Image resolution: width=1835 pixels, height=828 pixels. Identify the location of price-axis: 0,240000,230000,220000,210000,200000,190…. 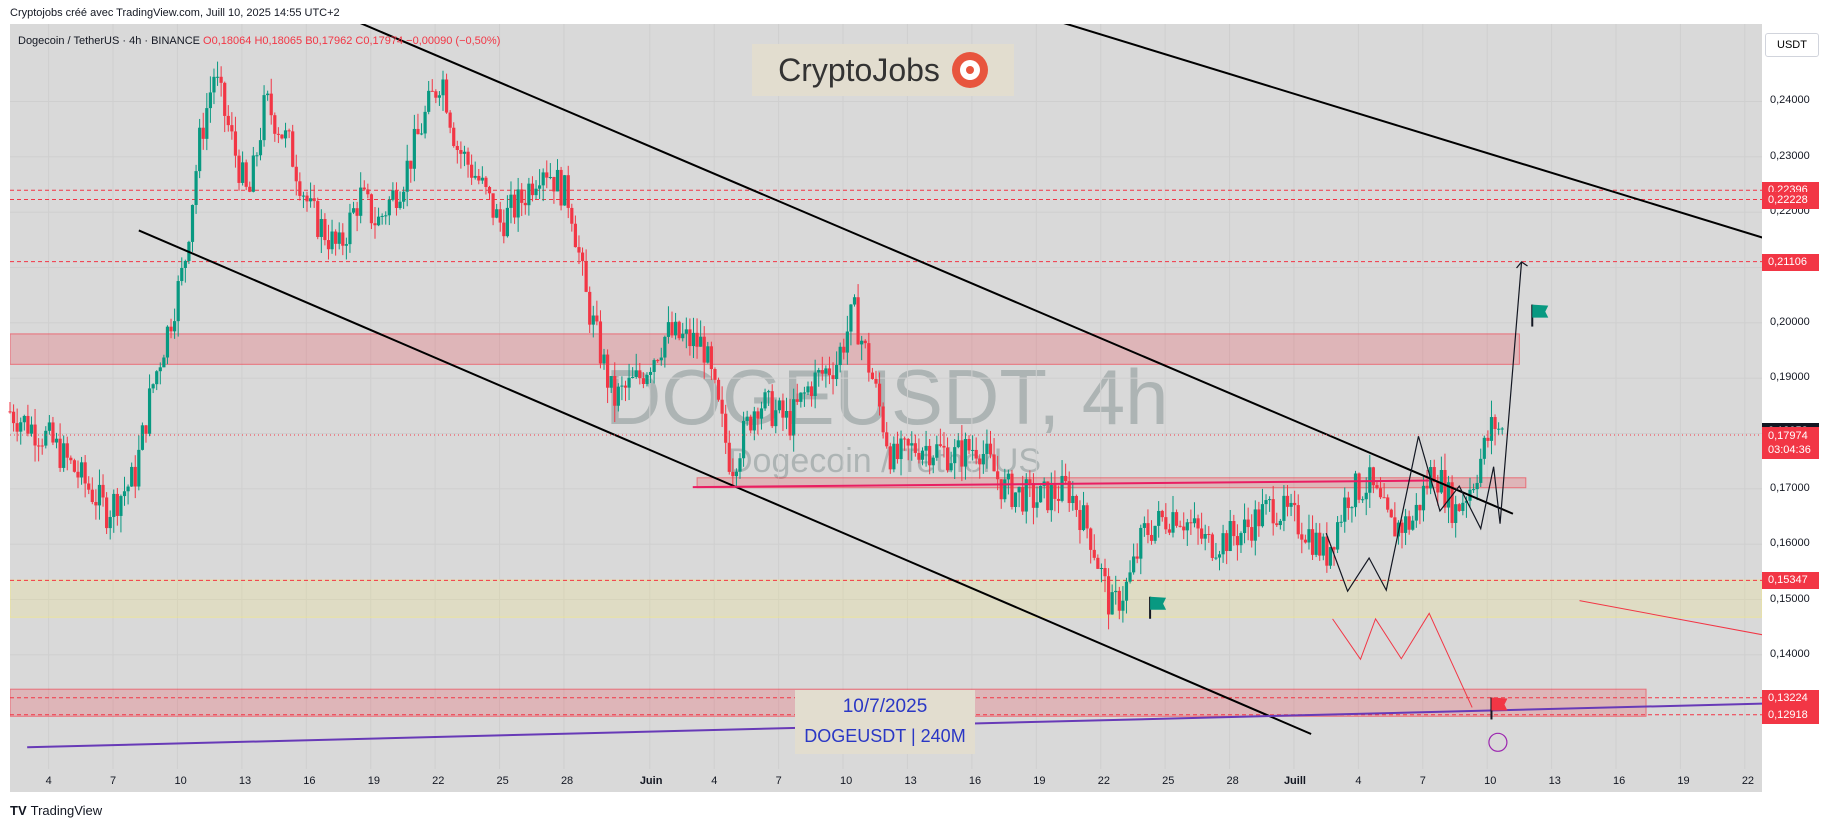
(1798, 408).